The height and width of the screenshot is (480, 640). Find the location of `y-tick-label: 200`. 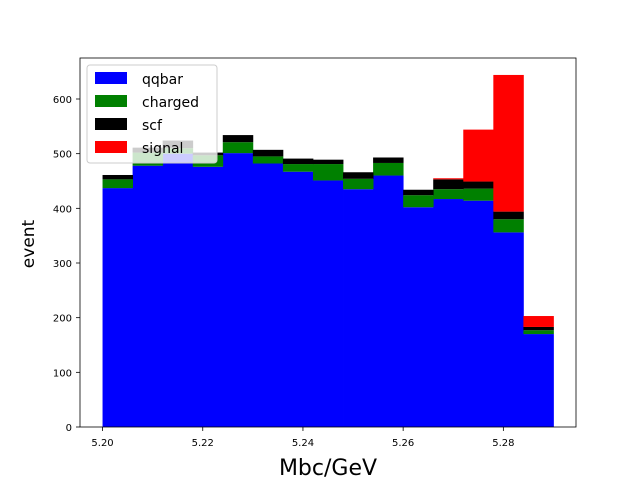

y-tick-label: 200 is located at coordinates (62, 319).